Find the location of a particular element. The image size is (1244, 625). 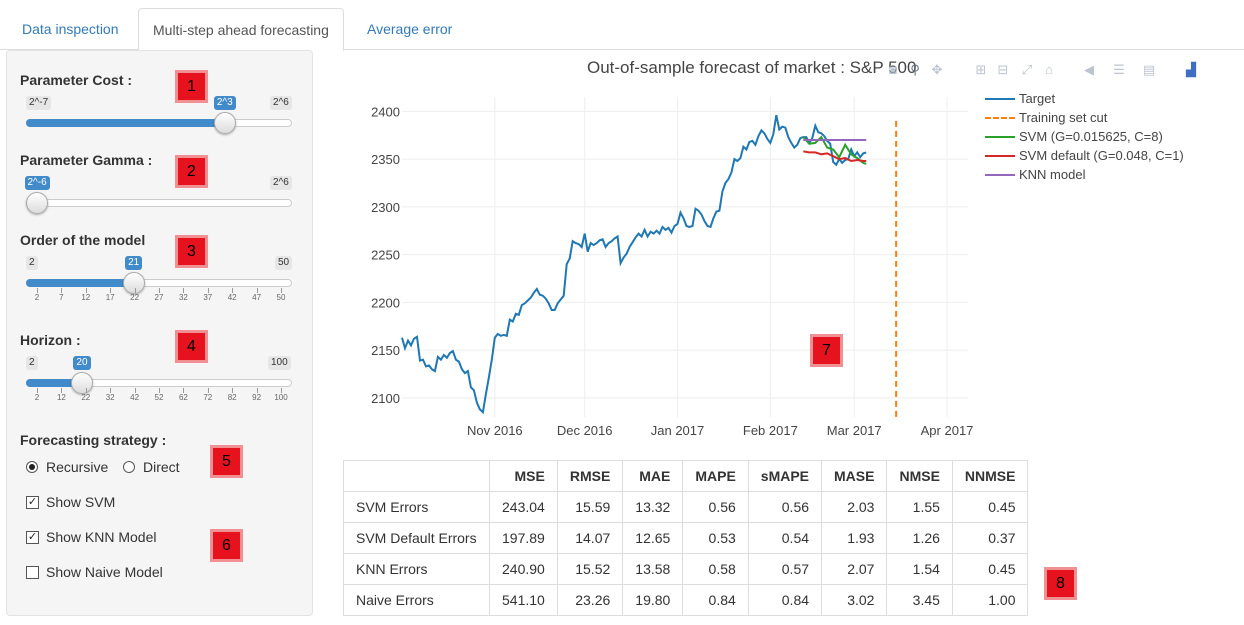

legend-item: Target is located at coordinates (1020, 99).